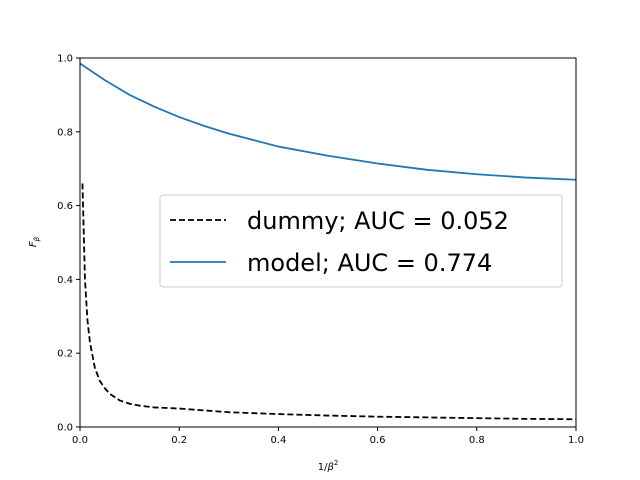 Image resolution: width=640 pixels, height=480 pixels. I want to click on legend-label-model: model; AUC = 0.774, so click(369, 263).